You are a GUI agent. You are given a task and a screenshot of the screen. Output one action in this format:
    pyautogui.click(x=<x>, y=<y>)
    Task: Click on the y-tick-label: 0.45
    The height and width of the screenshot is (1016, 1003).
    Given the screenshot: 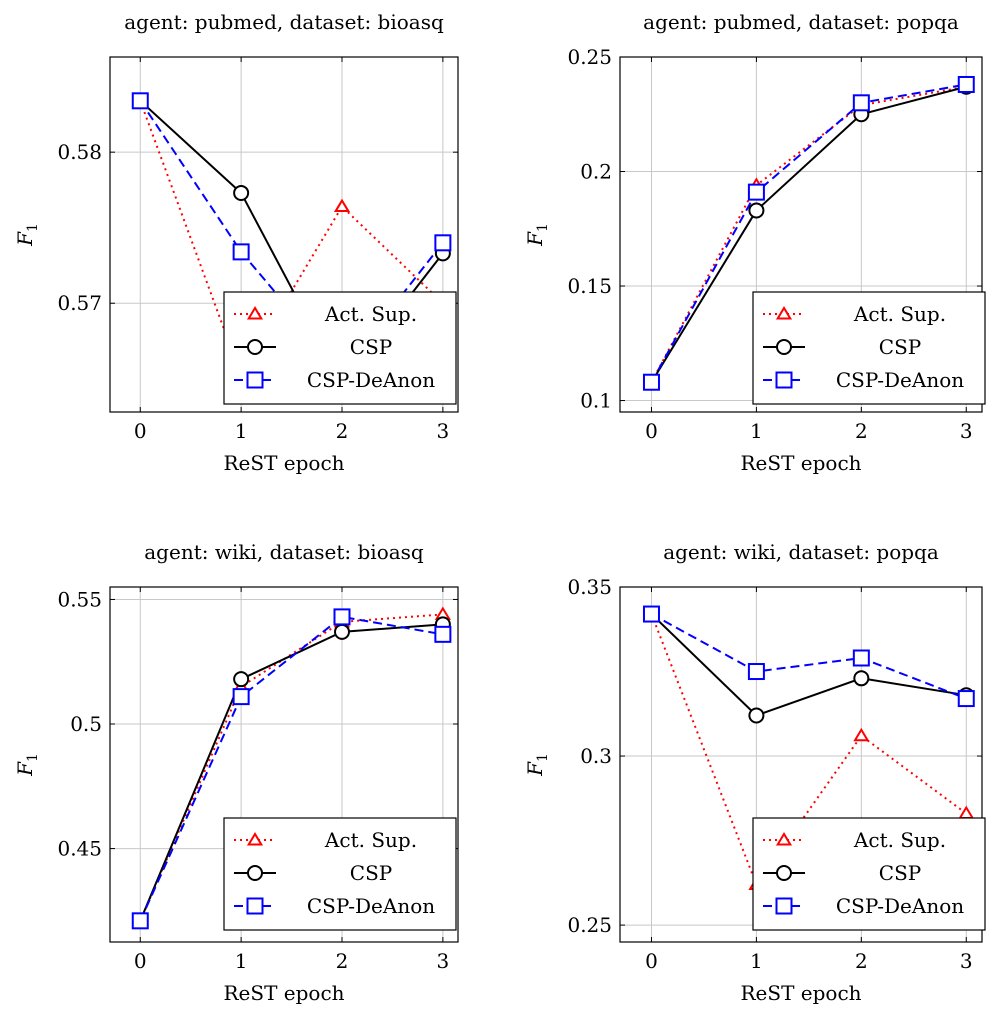 What is the action you would take?
    pyautogui.click(x=79, y=849)
    